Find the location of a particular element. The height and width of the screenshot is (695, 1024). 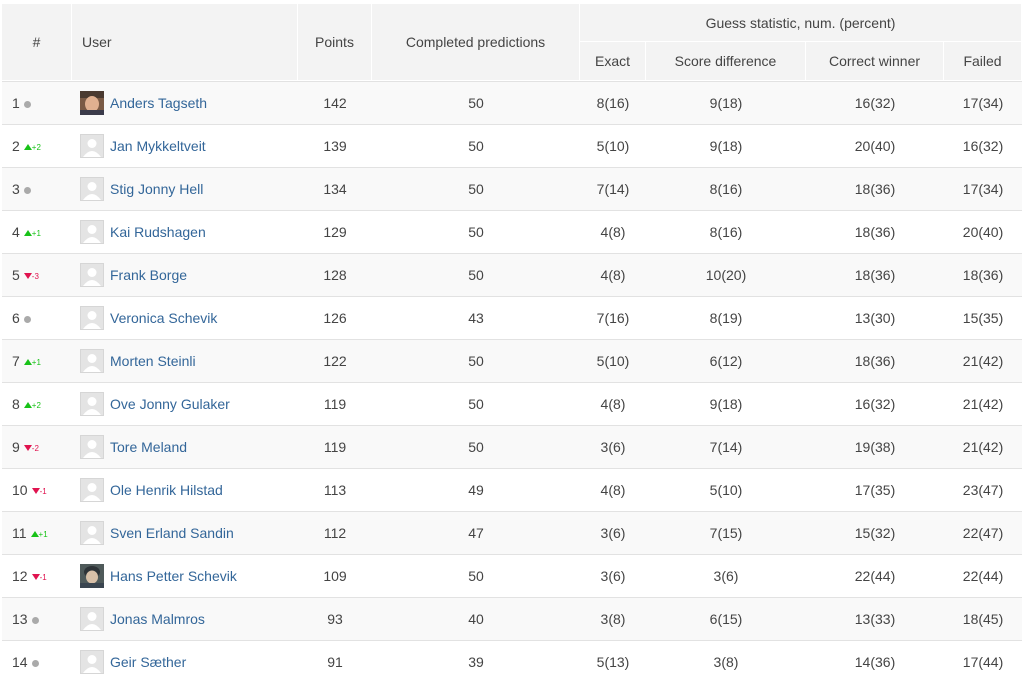

user-link: Jan Mykkeltveit is located at coordinates (158, 146).